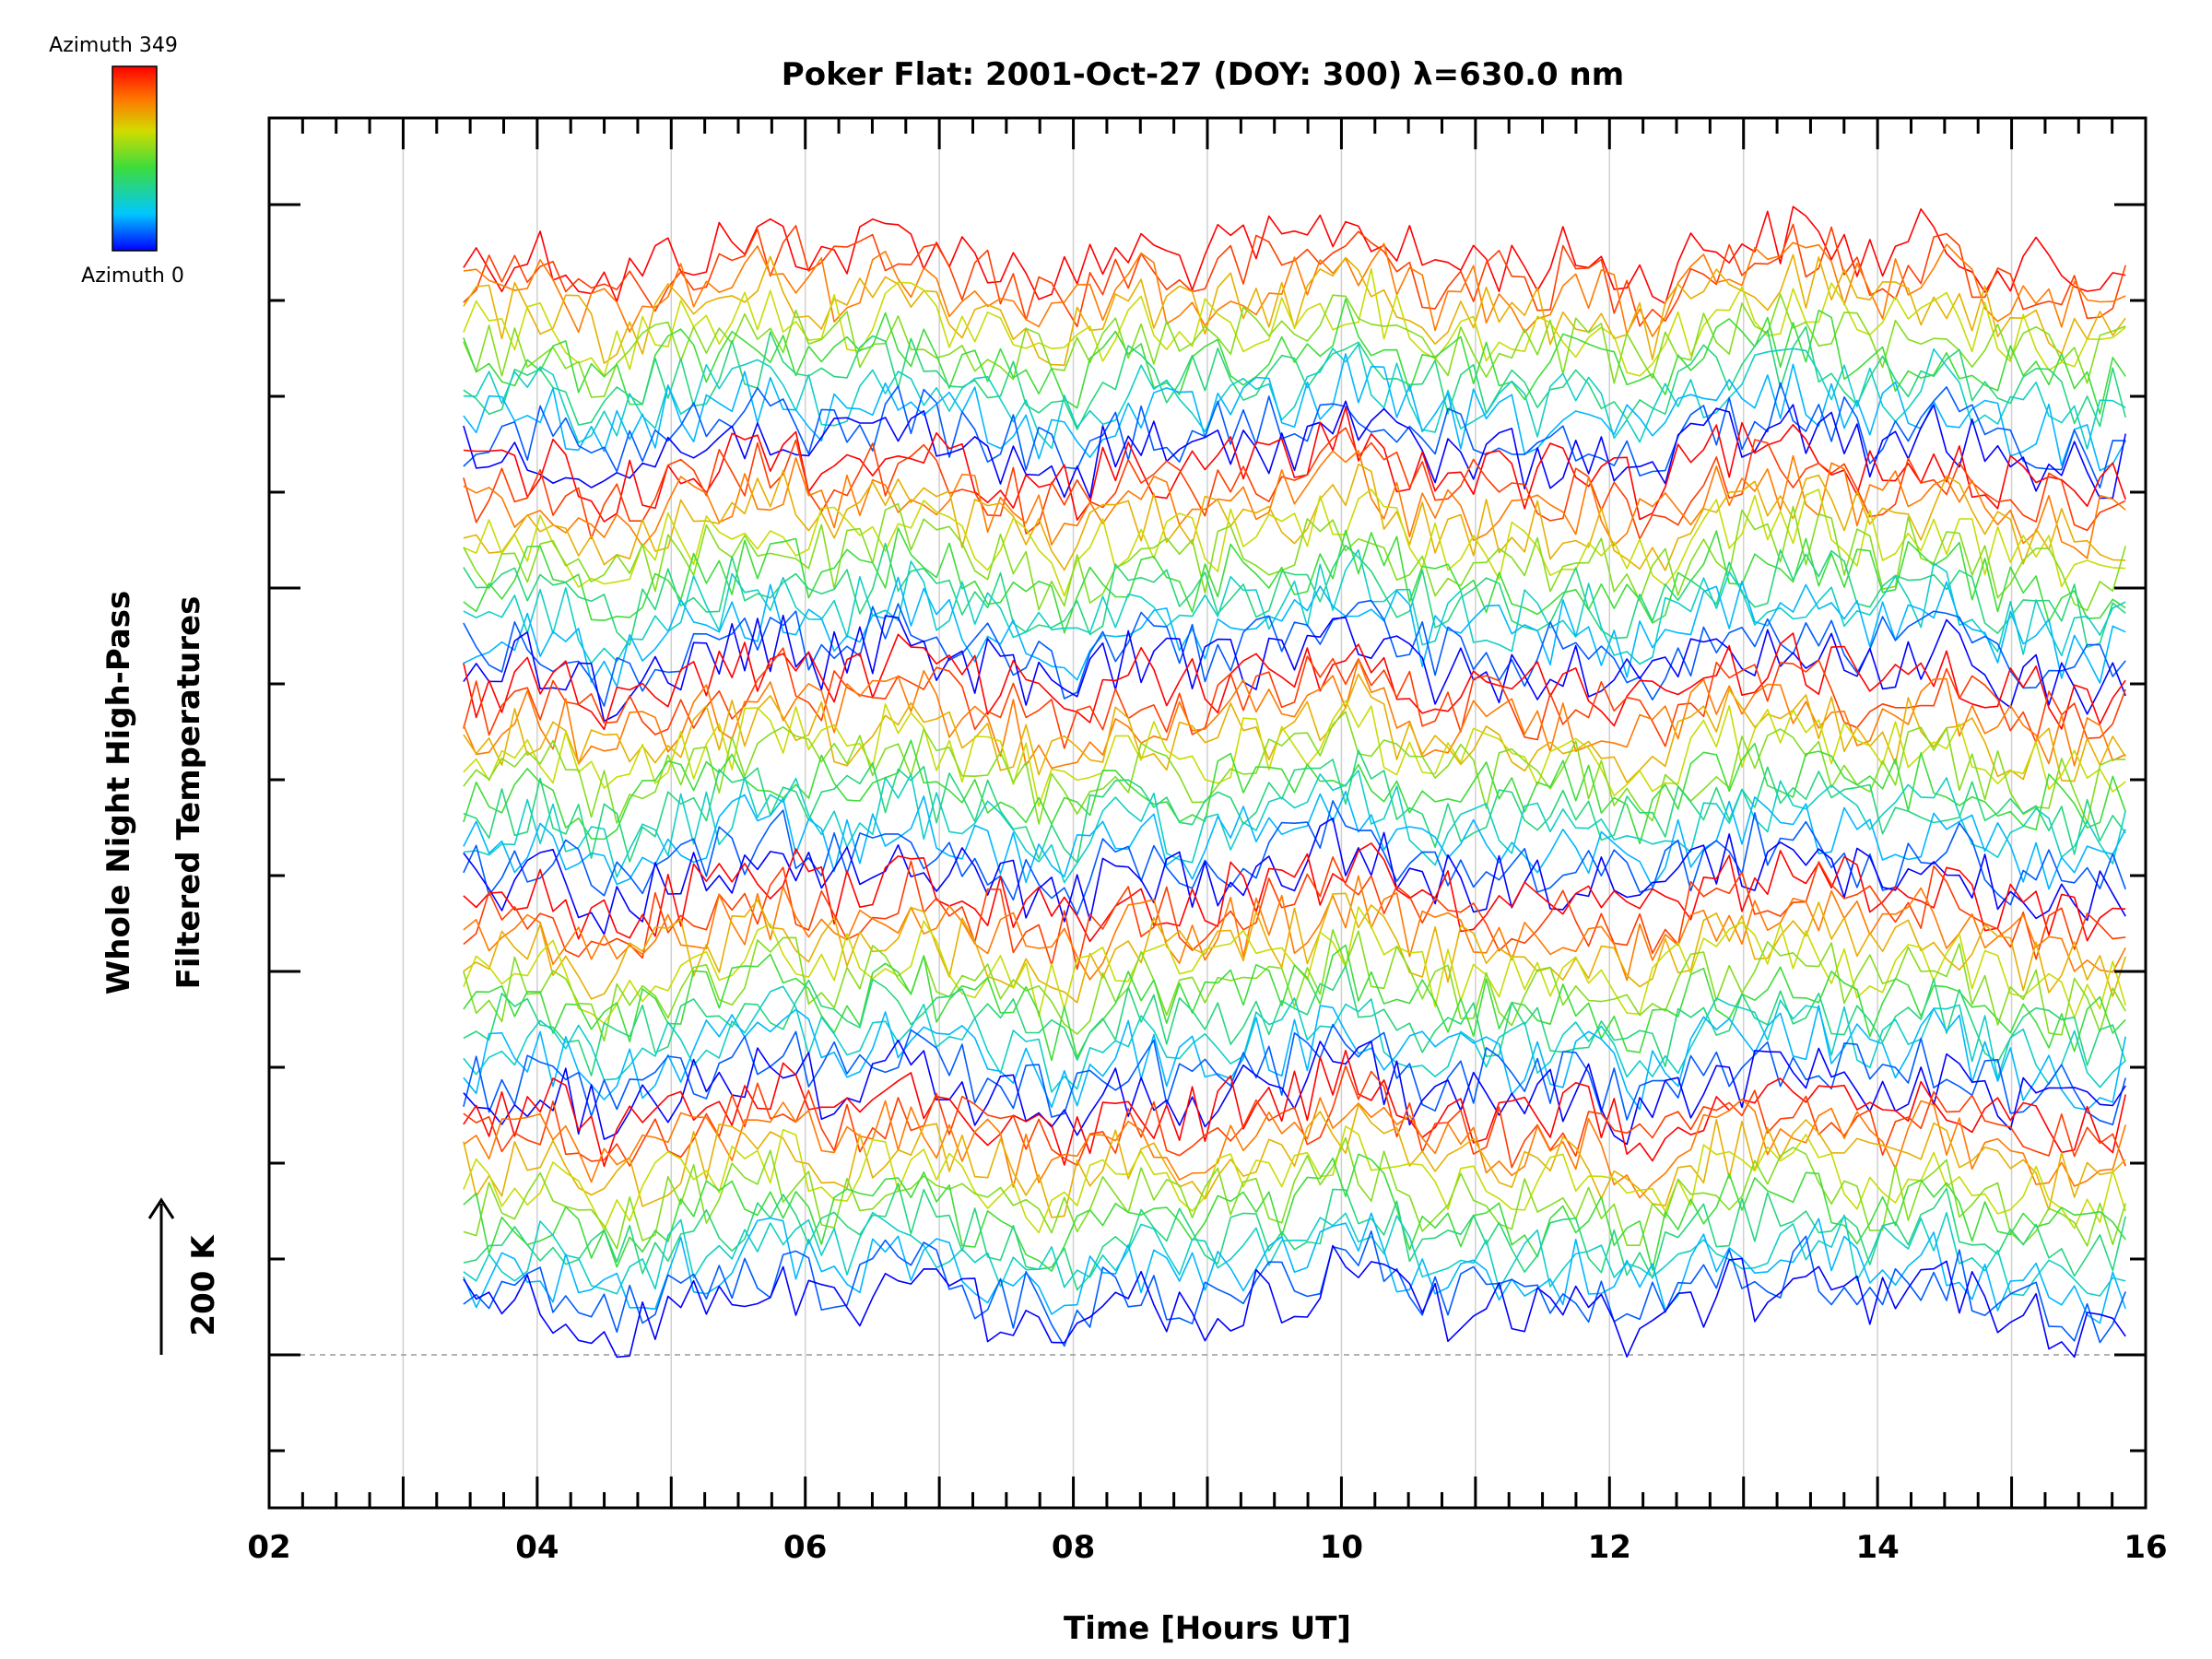 The image size is (2212, 1659). What do you see at coordinates (1207, 1628) in the screenshot?
I see `x-axis-label: Time [Hours UT]` at bounding box center [1207, 1628].